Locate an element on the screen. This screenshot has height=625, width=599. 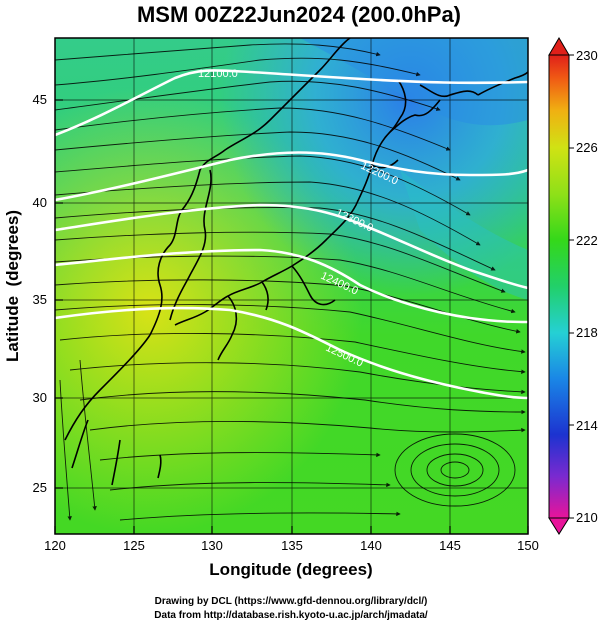
colorbar-label: 222 is located at coordinates (587, 240).